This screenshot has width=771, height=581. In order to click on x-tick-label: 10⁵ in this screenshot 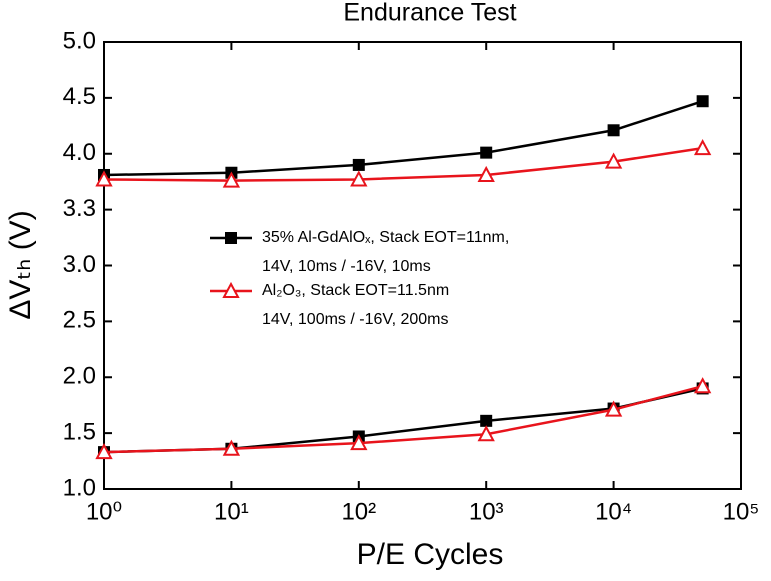, I will do `click(741, 511)`.